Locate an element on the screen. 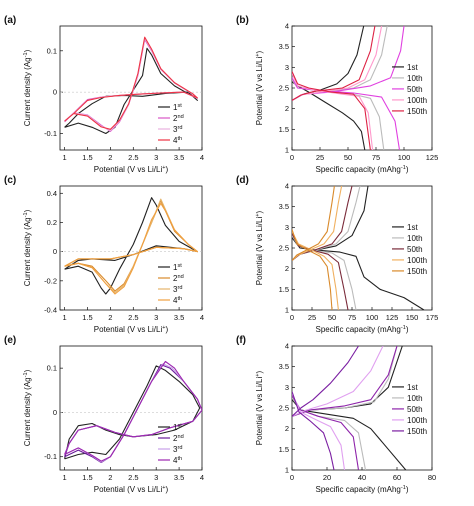 The width and height of the screenshot is (474, 506). y-axis-label: Potential (V vs Li/Li+) is located at coordinates (259, 407).